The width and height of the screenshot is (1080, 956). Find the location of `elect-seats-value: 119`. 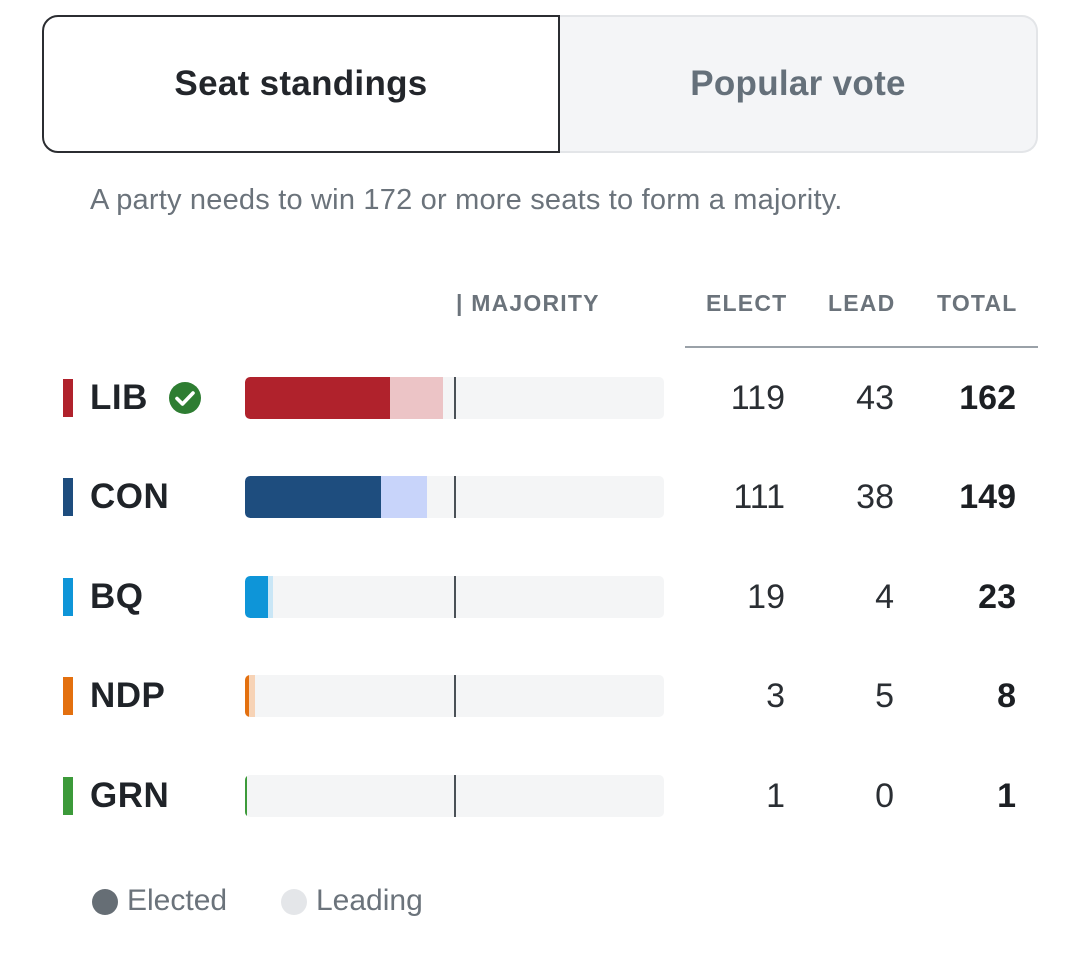

elect-seats-value: 119 is located at coordinates (757, 398).